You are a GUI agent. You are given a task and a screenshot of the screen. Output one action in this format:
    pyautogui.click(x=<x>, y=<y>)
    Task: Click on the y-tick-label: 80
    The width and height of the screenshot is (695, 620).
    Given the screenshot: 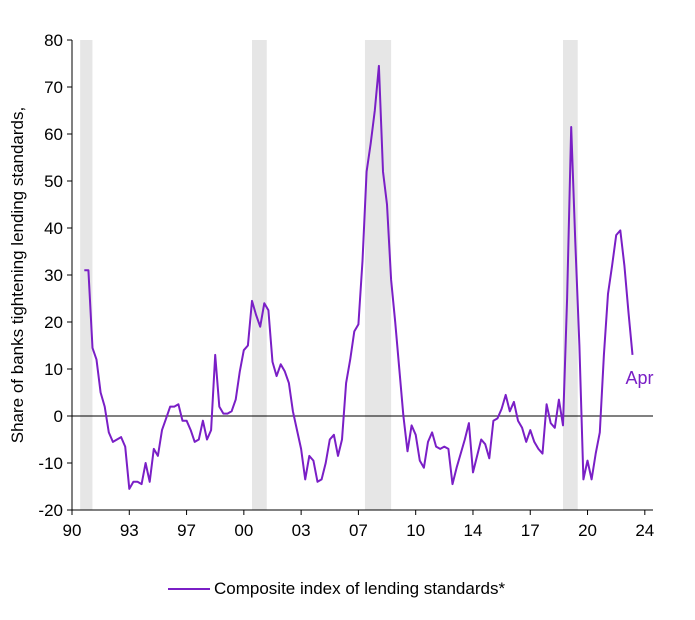 What is the action you would take?
    pyautogui.click(x=53, y=40)
    